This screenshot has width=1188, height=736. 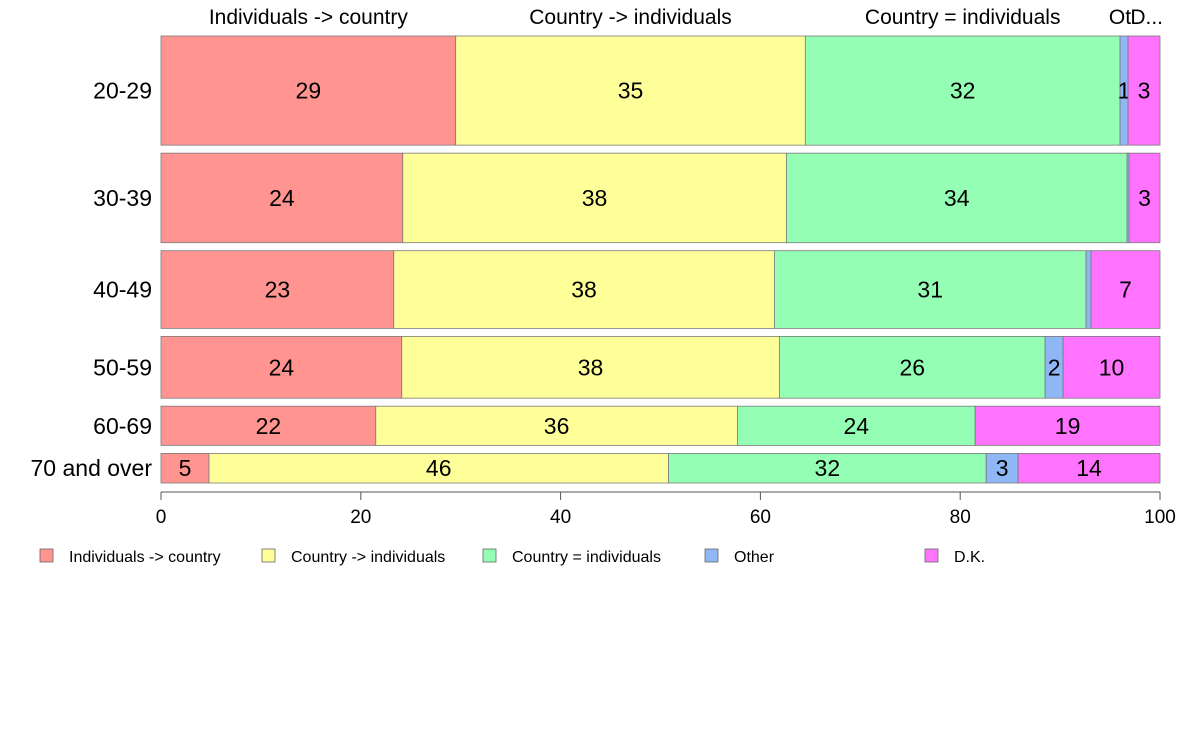 I want to click on category-label: 50-59, so click(x=122, y=367).